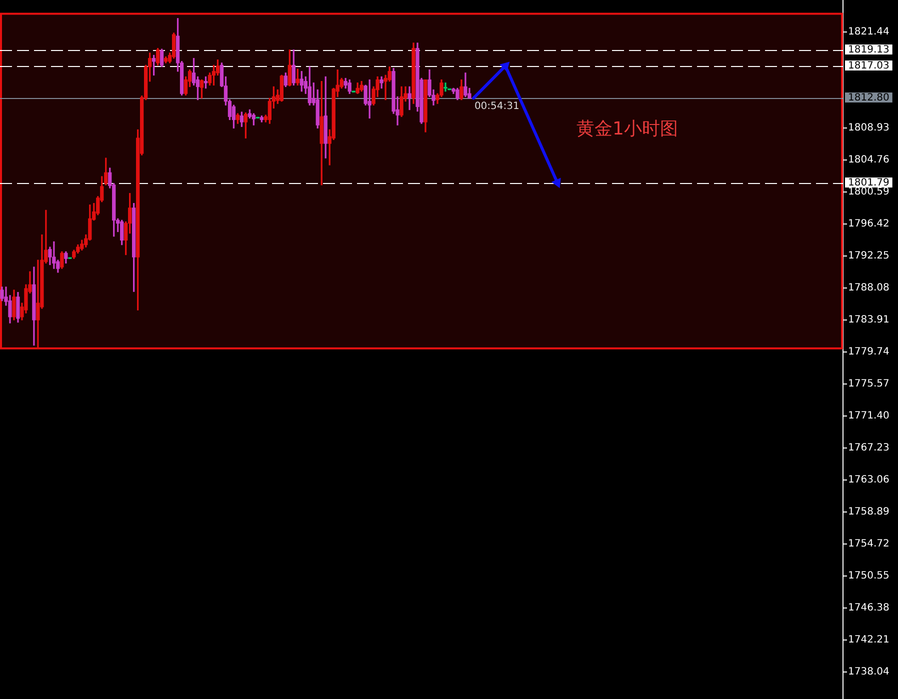  Describe the element at coordinates (869, 640) in the screenshot. I see `y-tick-label: 1742.21` at that location.